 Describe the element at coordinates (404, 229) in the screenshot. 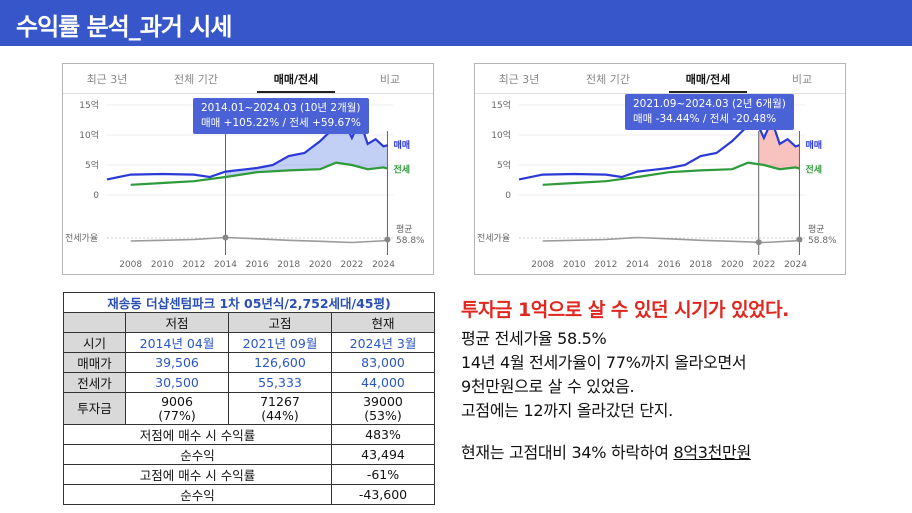

I see `avg-label: 평균` at that location.